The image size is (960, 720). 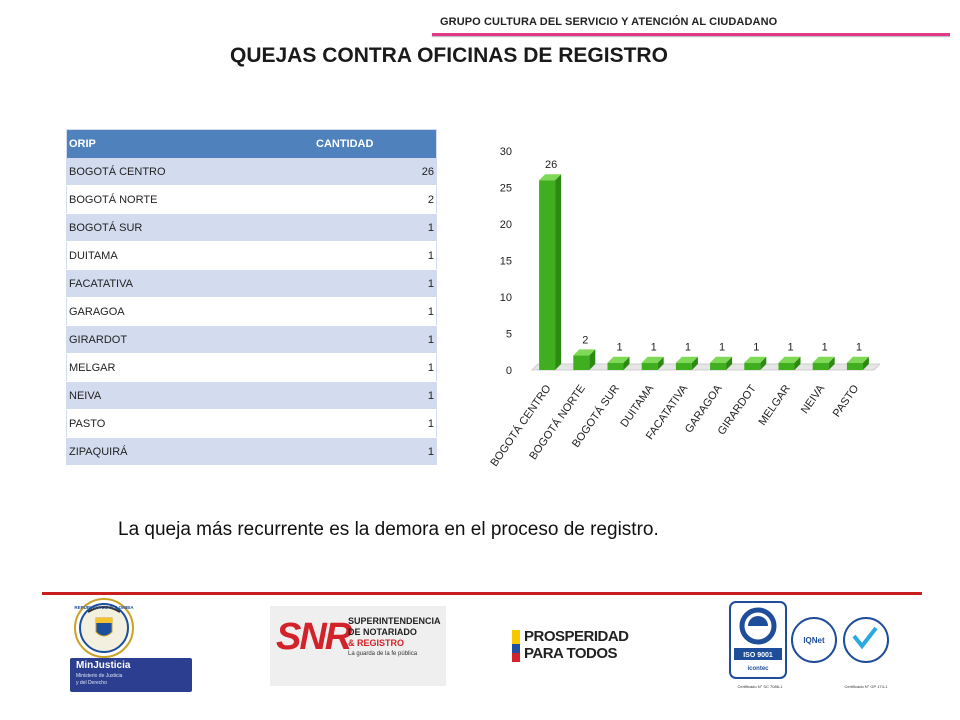 I want to click on seal-text: REPÚBLICA DE COLOMBIA, so click(x=104, y=607).